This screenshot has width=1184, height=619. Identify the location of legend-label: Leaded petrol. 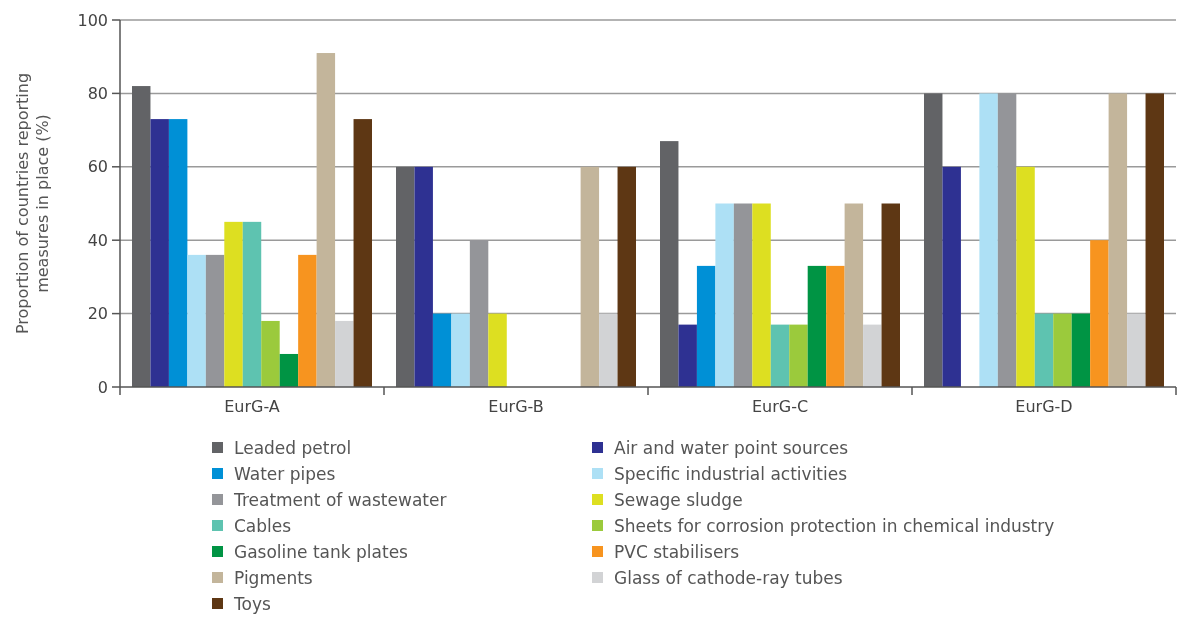
(293, 447).